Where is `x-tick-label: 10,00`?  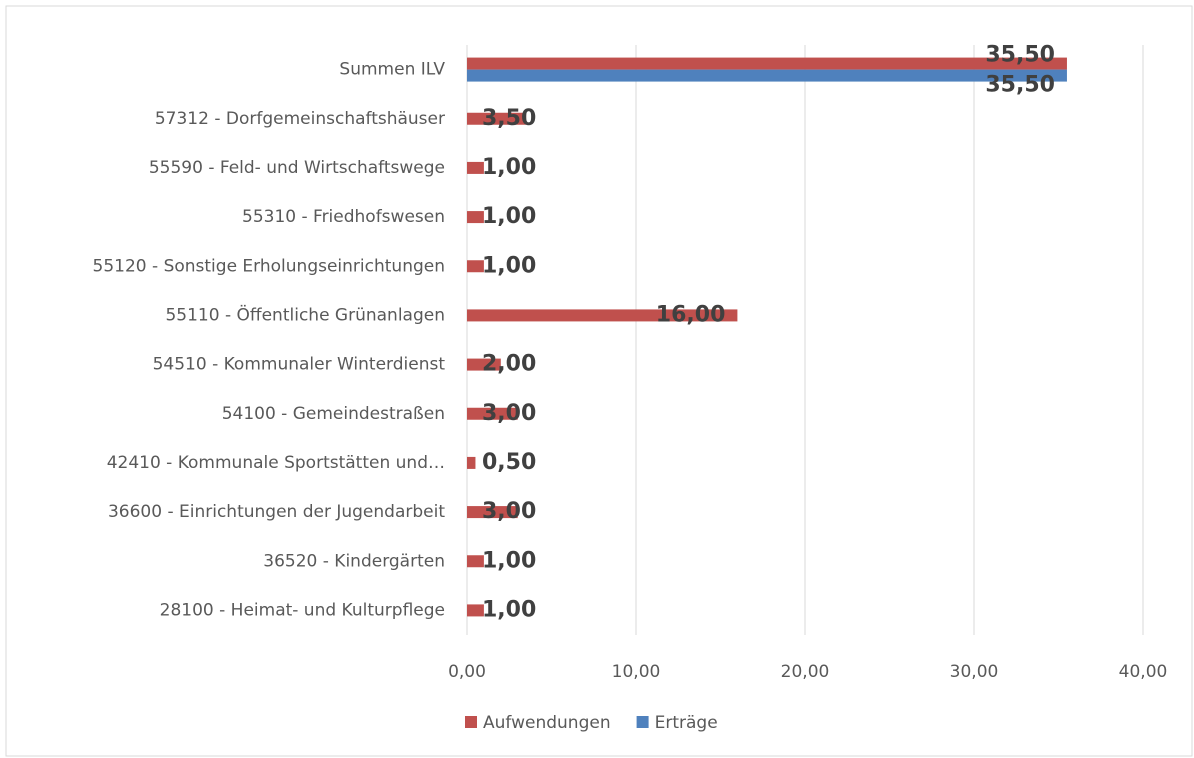
x-tick-label: 10,00 is located at coordinates (636, 672).